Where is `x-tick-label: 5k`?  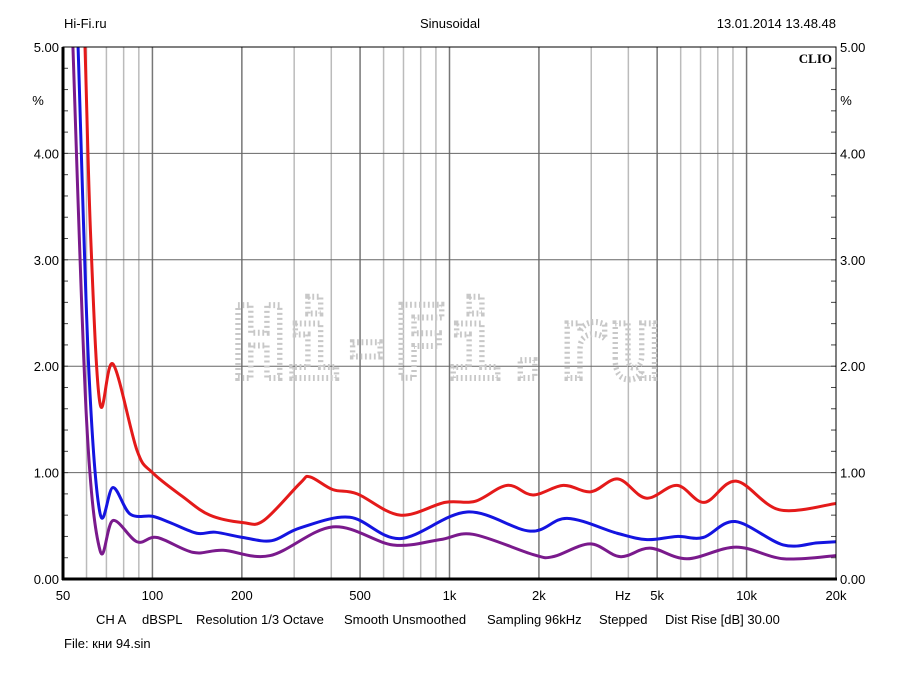
x-tick-label: 5k is located at coordinates (657, 595).